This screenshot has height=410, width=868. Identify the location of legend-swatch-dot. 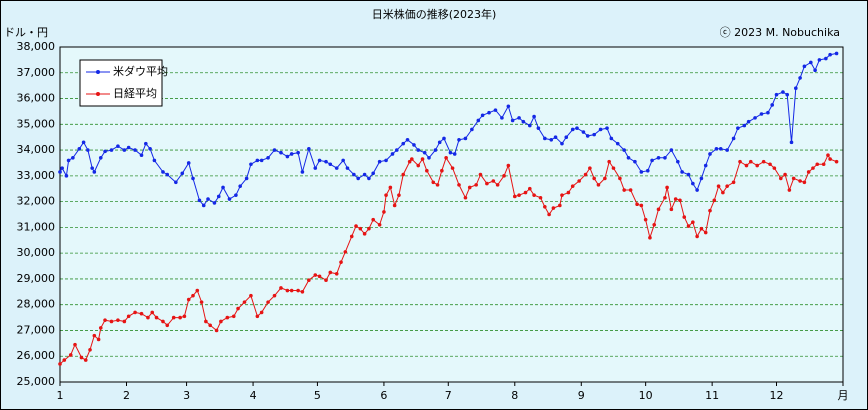
(98, 72).